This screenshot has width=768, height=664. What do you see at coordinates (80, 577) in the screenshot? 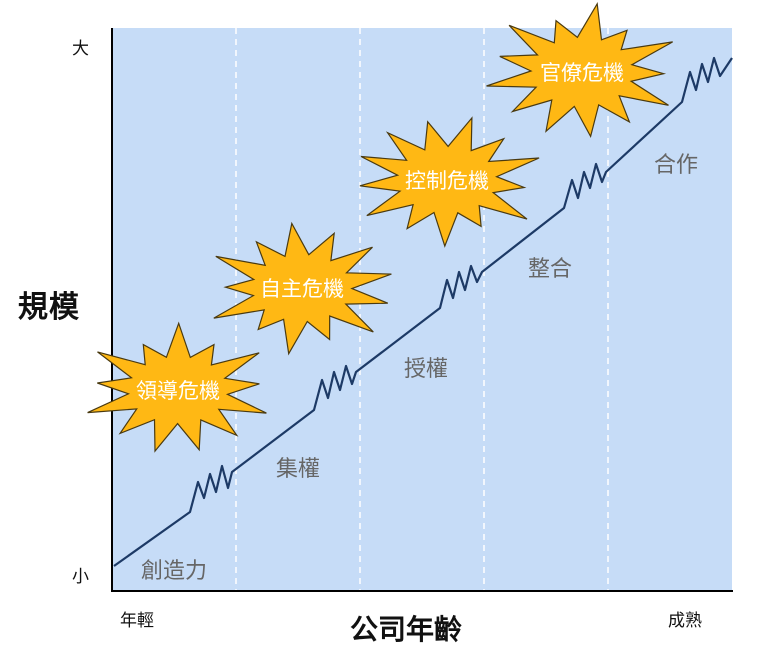
I see `y-axis-min-label: 小` at bounding box center [80, 577].